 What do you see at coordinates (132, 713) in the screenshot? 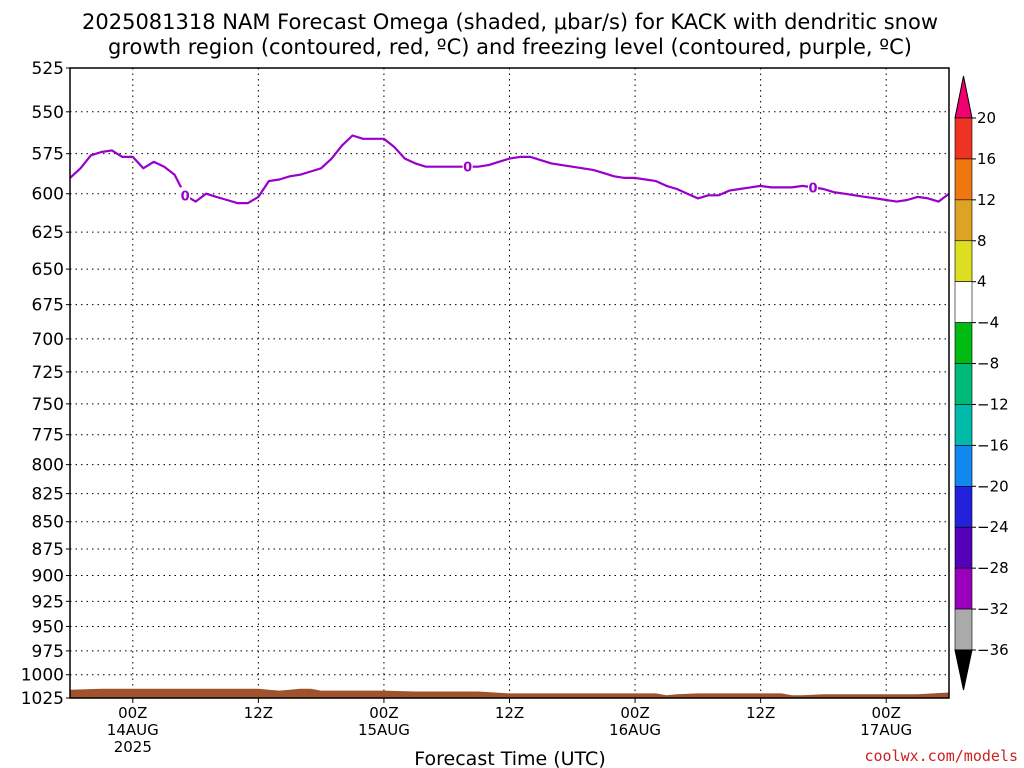
I see `x-tick-label-6: 00Z` at bounding box center [132, 713].